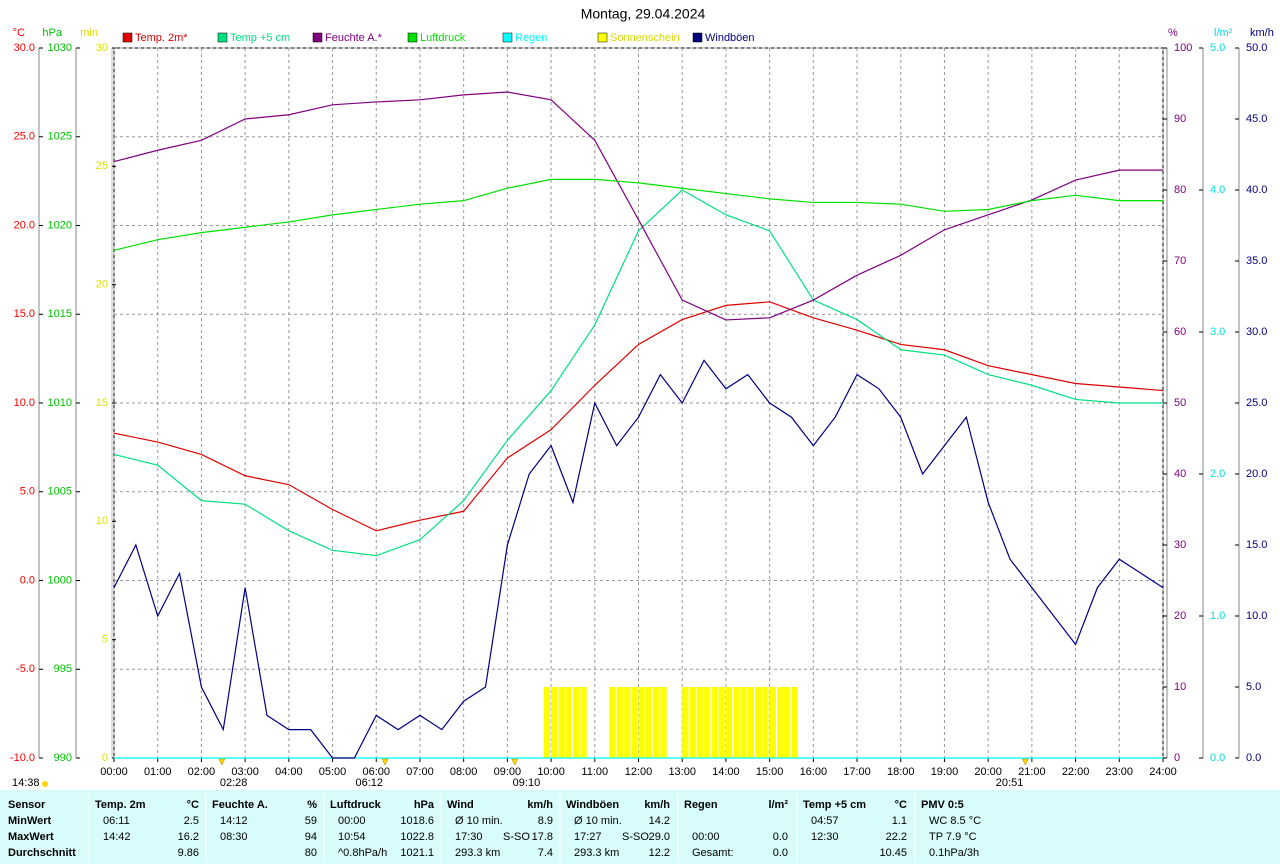  I want to click on stats-background, so click(640, 827).